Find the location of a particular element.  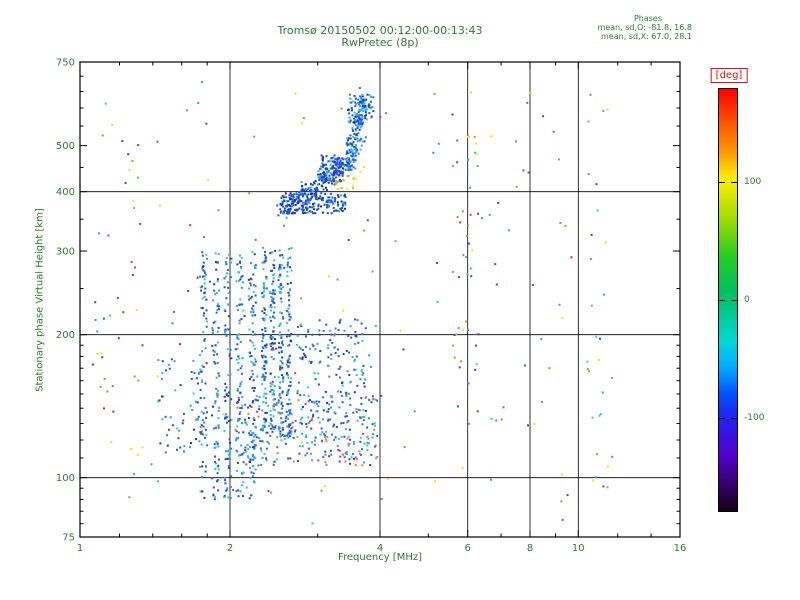

x-axis-label: Frequency [MHz] is located at coordinates (380, 557).